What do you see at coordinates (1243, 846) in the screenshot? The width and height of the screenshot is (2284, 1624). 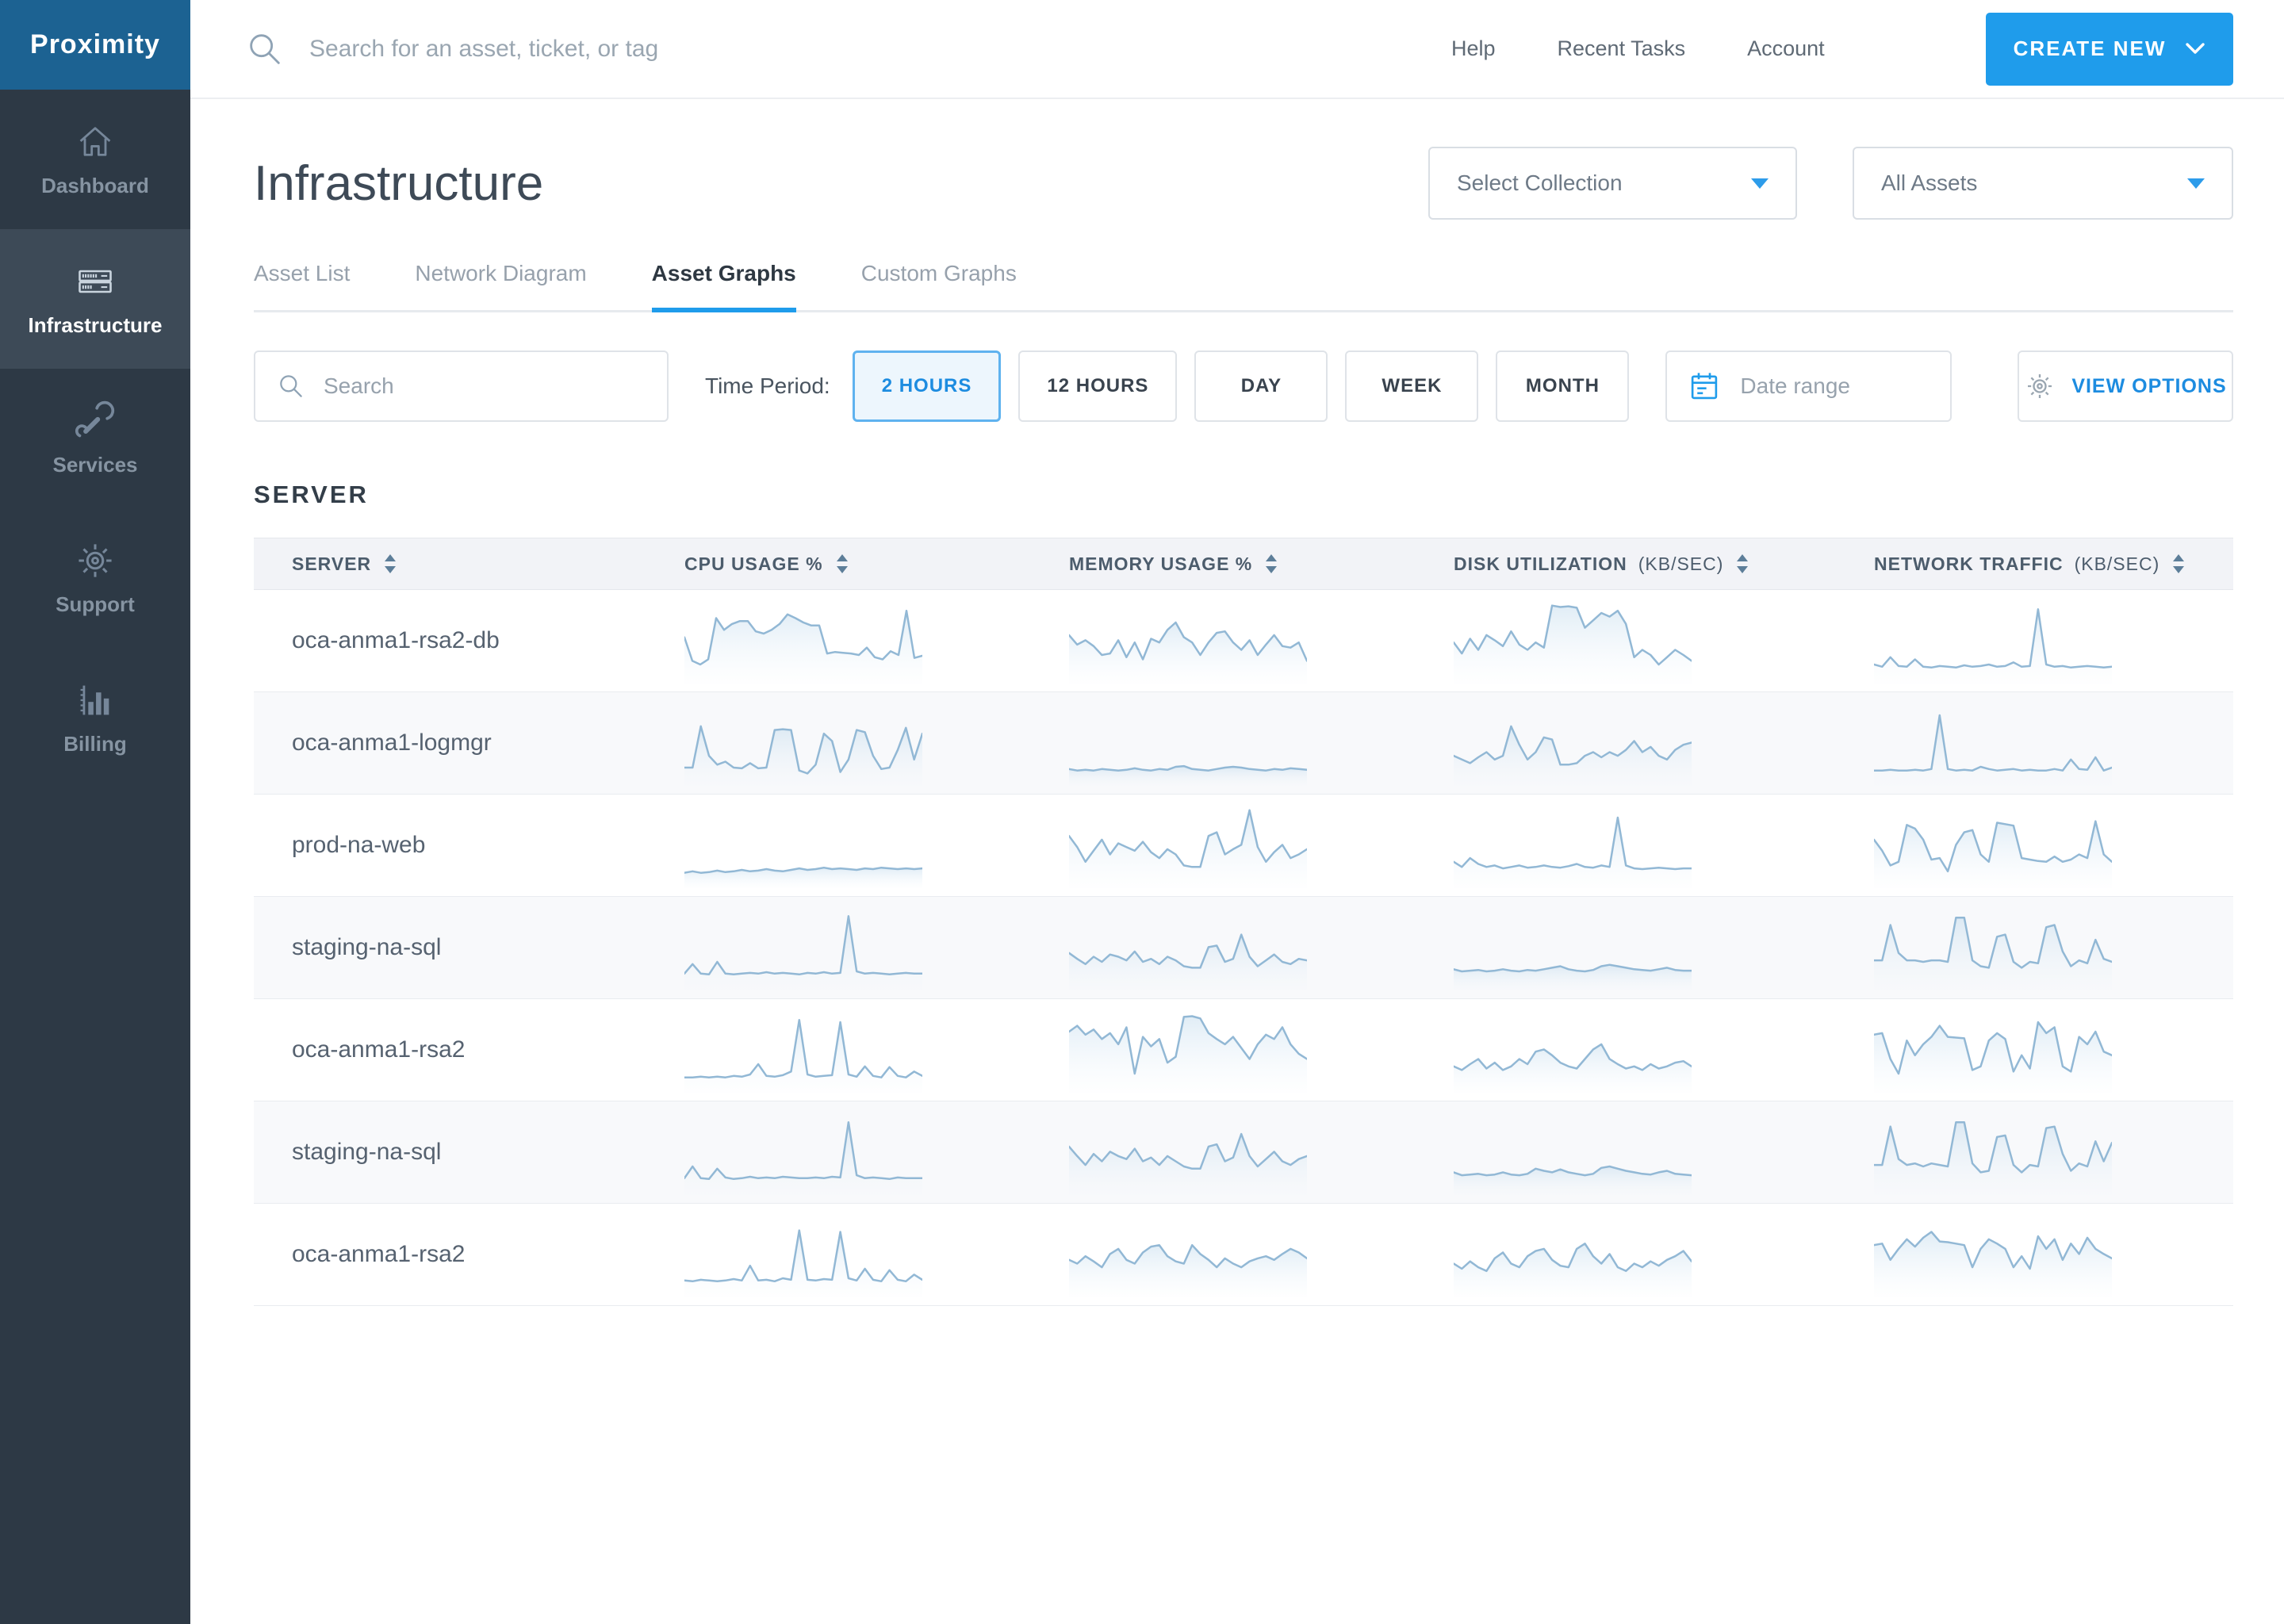 I see `table-row: prod-na-web` at bounding box center [1243, 846].